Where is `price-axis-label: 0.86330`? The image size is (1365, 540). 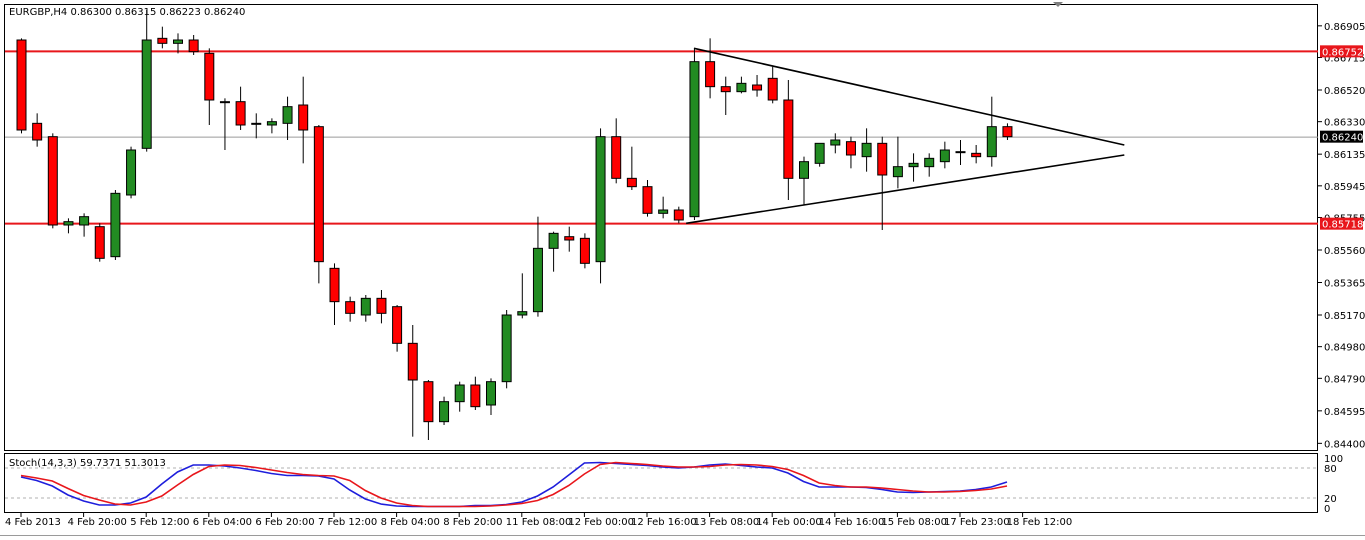
price-axis-label: 0.86330 is located at coordinates (1344, 123).